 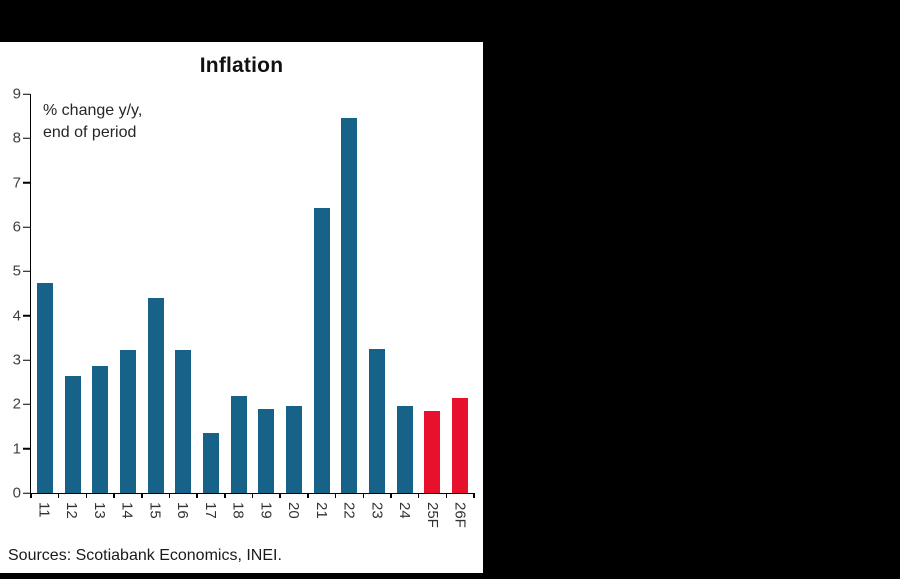 What do you see at coordinates (183, 529) in the screenshot?
I see `x-label-slot-16: 16` at bounding box center [183, 529].